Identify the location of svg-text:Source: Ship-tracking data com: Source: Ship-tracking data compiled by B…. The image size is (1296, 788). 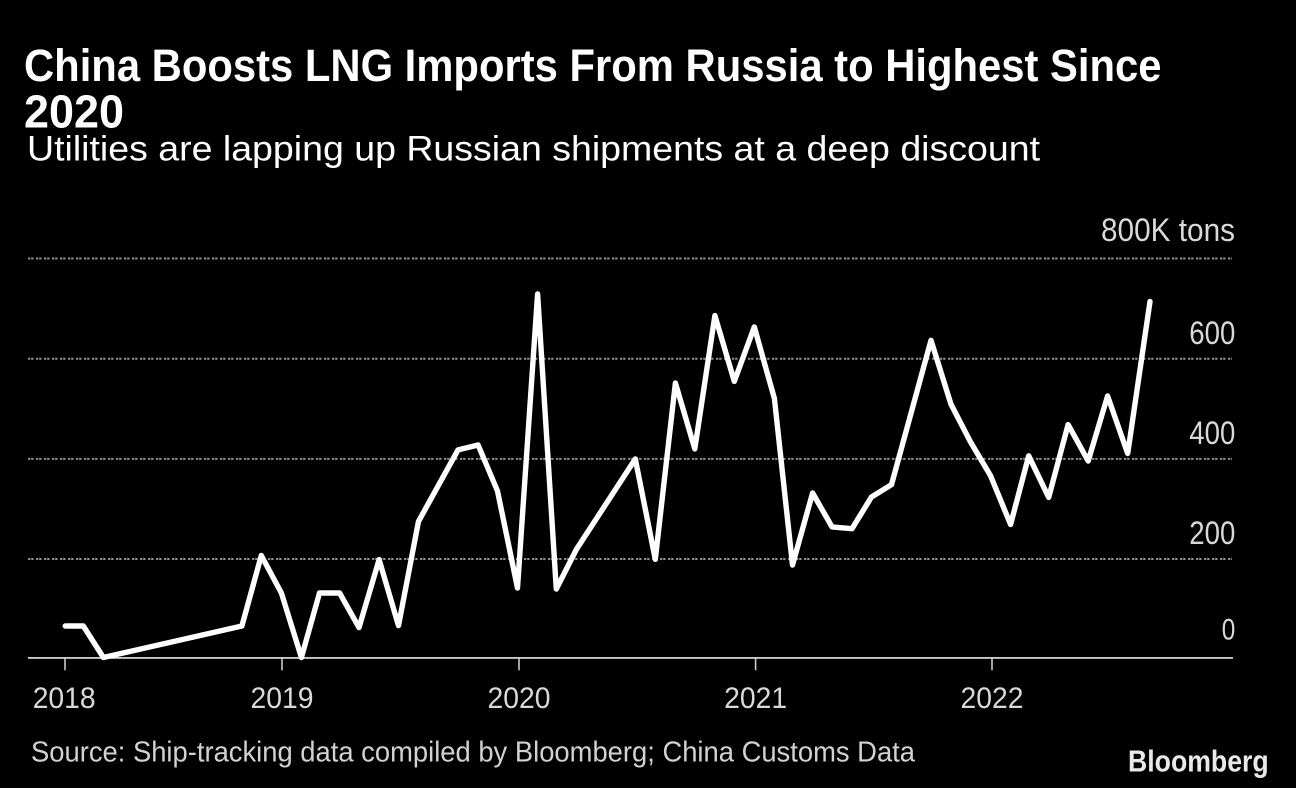
(473, 752).